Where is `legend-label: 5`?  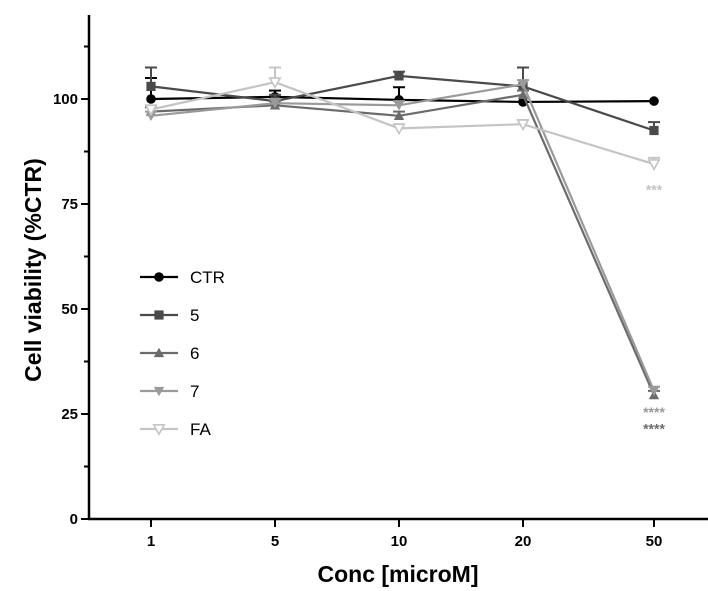
legend-label: 5 is located at coordinates (194, 315).